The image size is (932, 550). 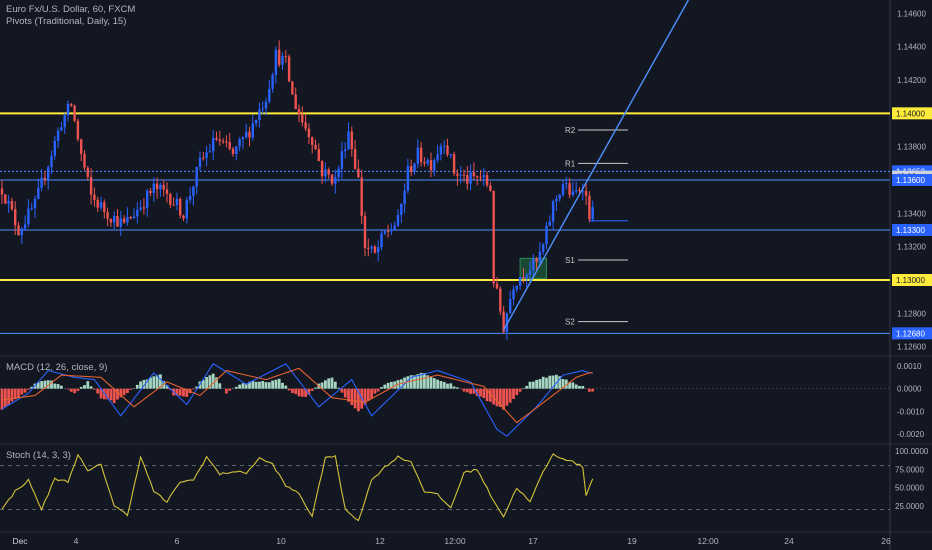 I want to click on stoch-tick-label: 100.0000, so click(x=912, y=451).